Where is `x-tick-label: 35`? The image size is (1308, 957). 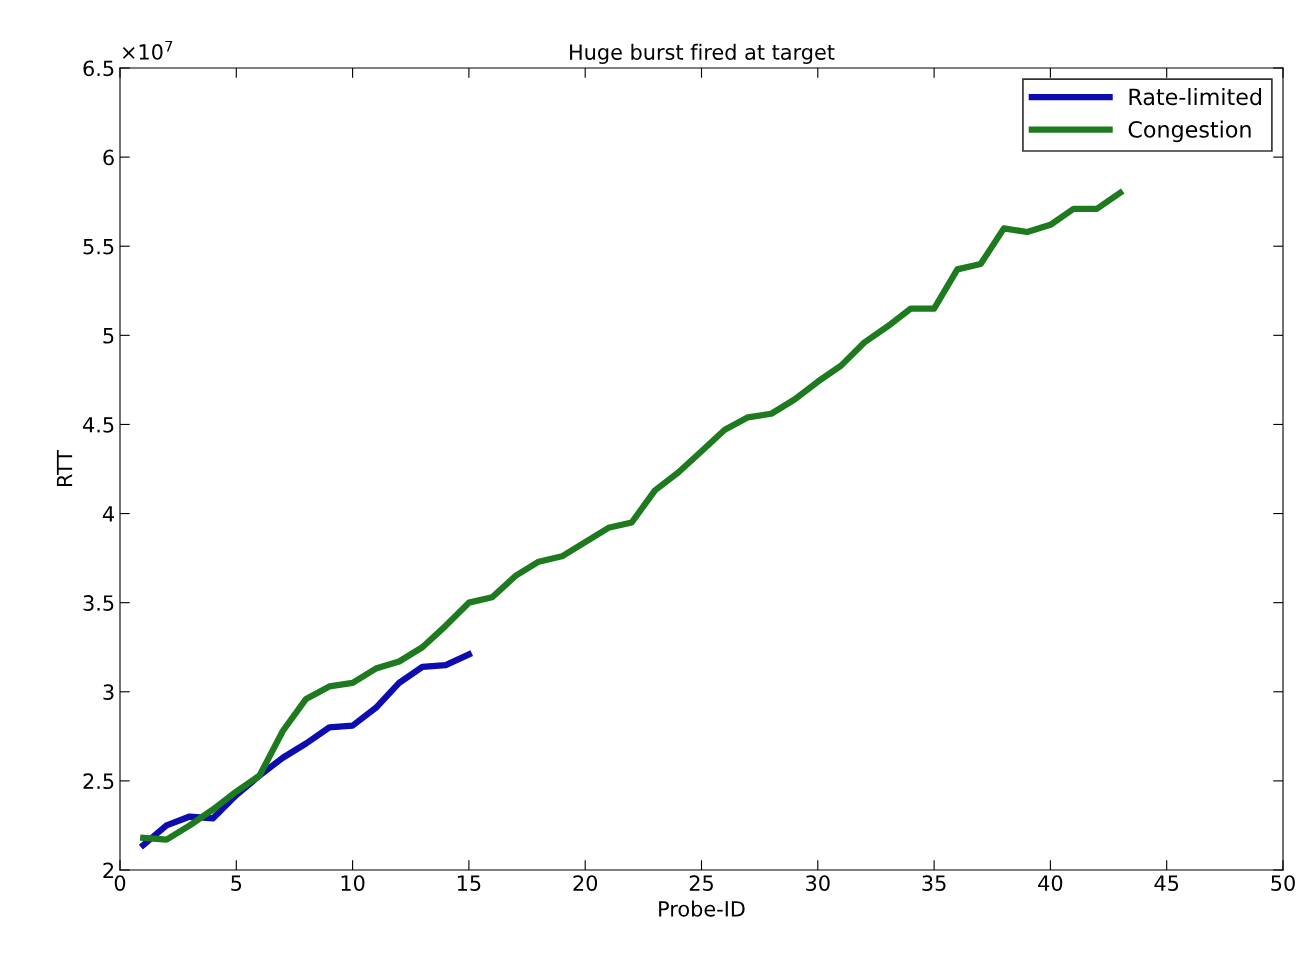
x-tick-label: 35 is located at coordinates (934, 883).